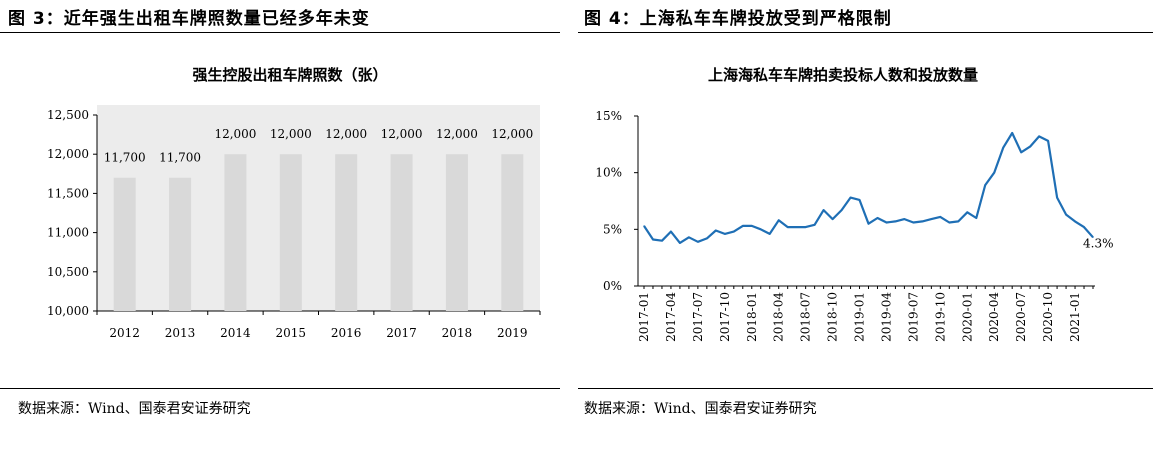 This screenshot has width=1153, height=450. I want to click on end-value-label: 4.3%, so click(1098, 243).